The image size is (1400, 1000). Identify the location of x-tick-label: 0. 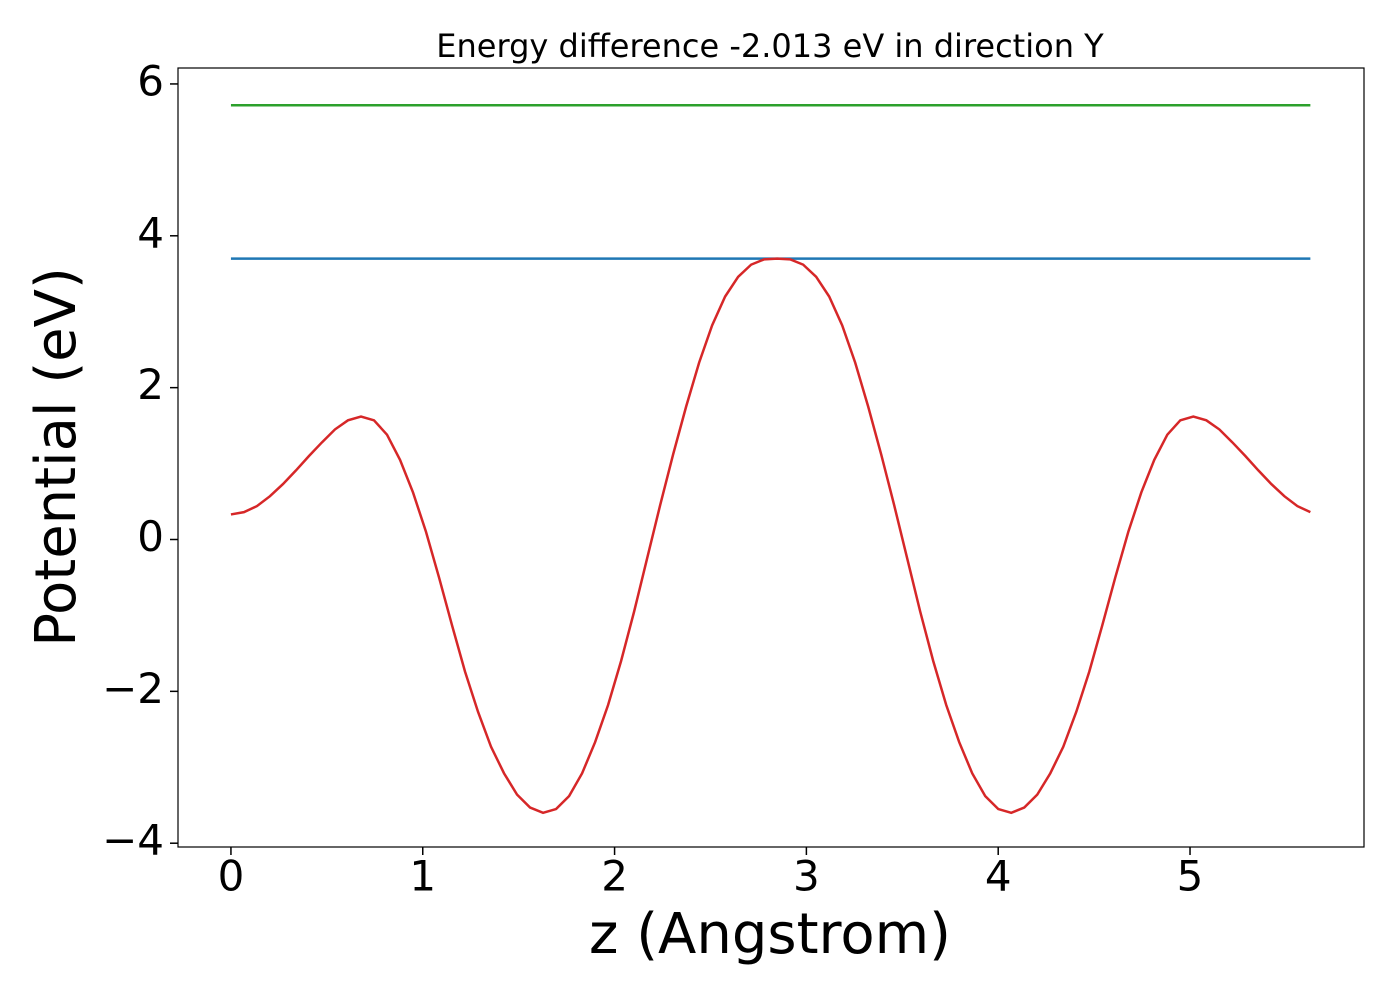
(231, 876).